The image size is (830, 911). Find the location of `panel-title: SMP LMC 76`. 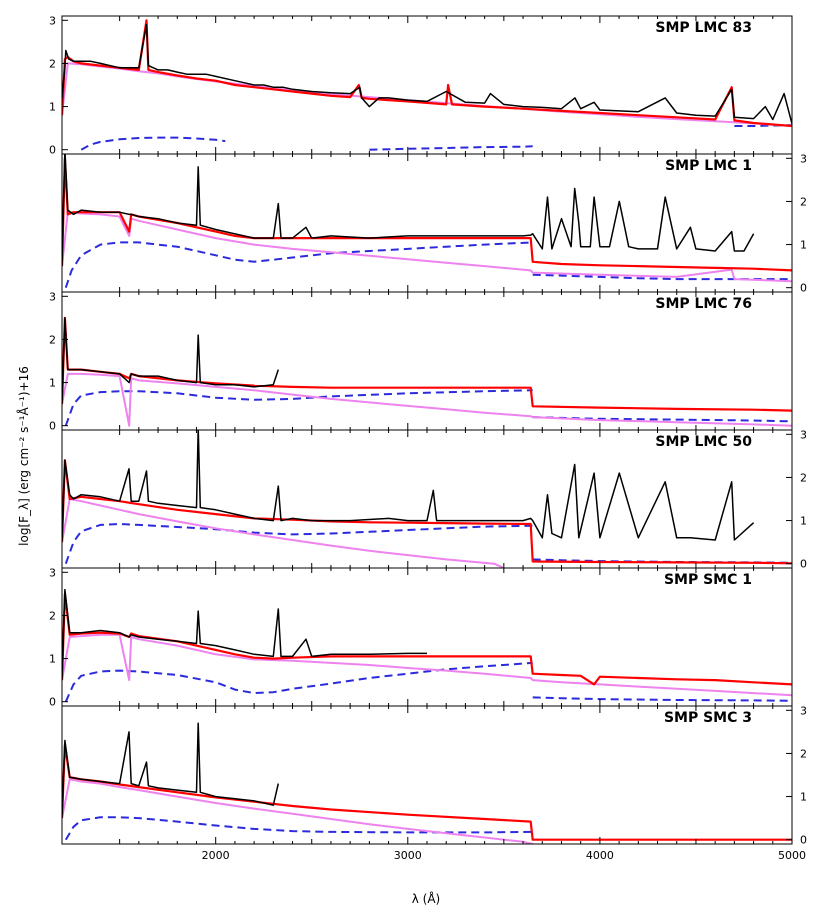

panel-title: SMP LMC 76 is located at coordinates (703, 304).